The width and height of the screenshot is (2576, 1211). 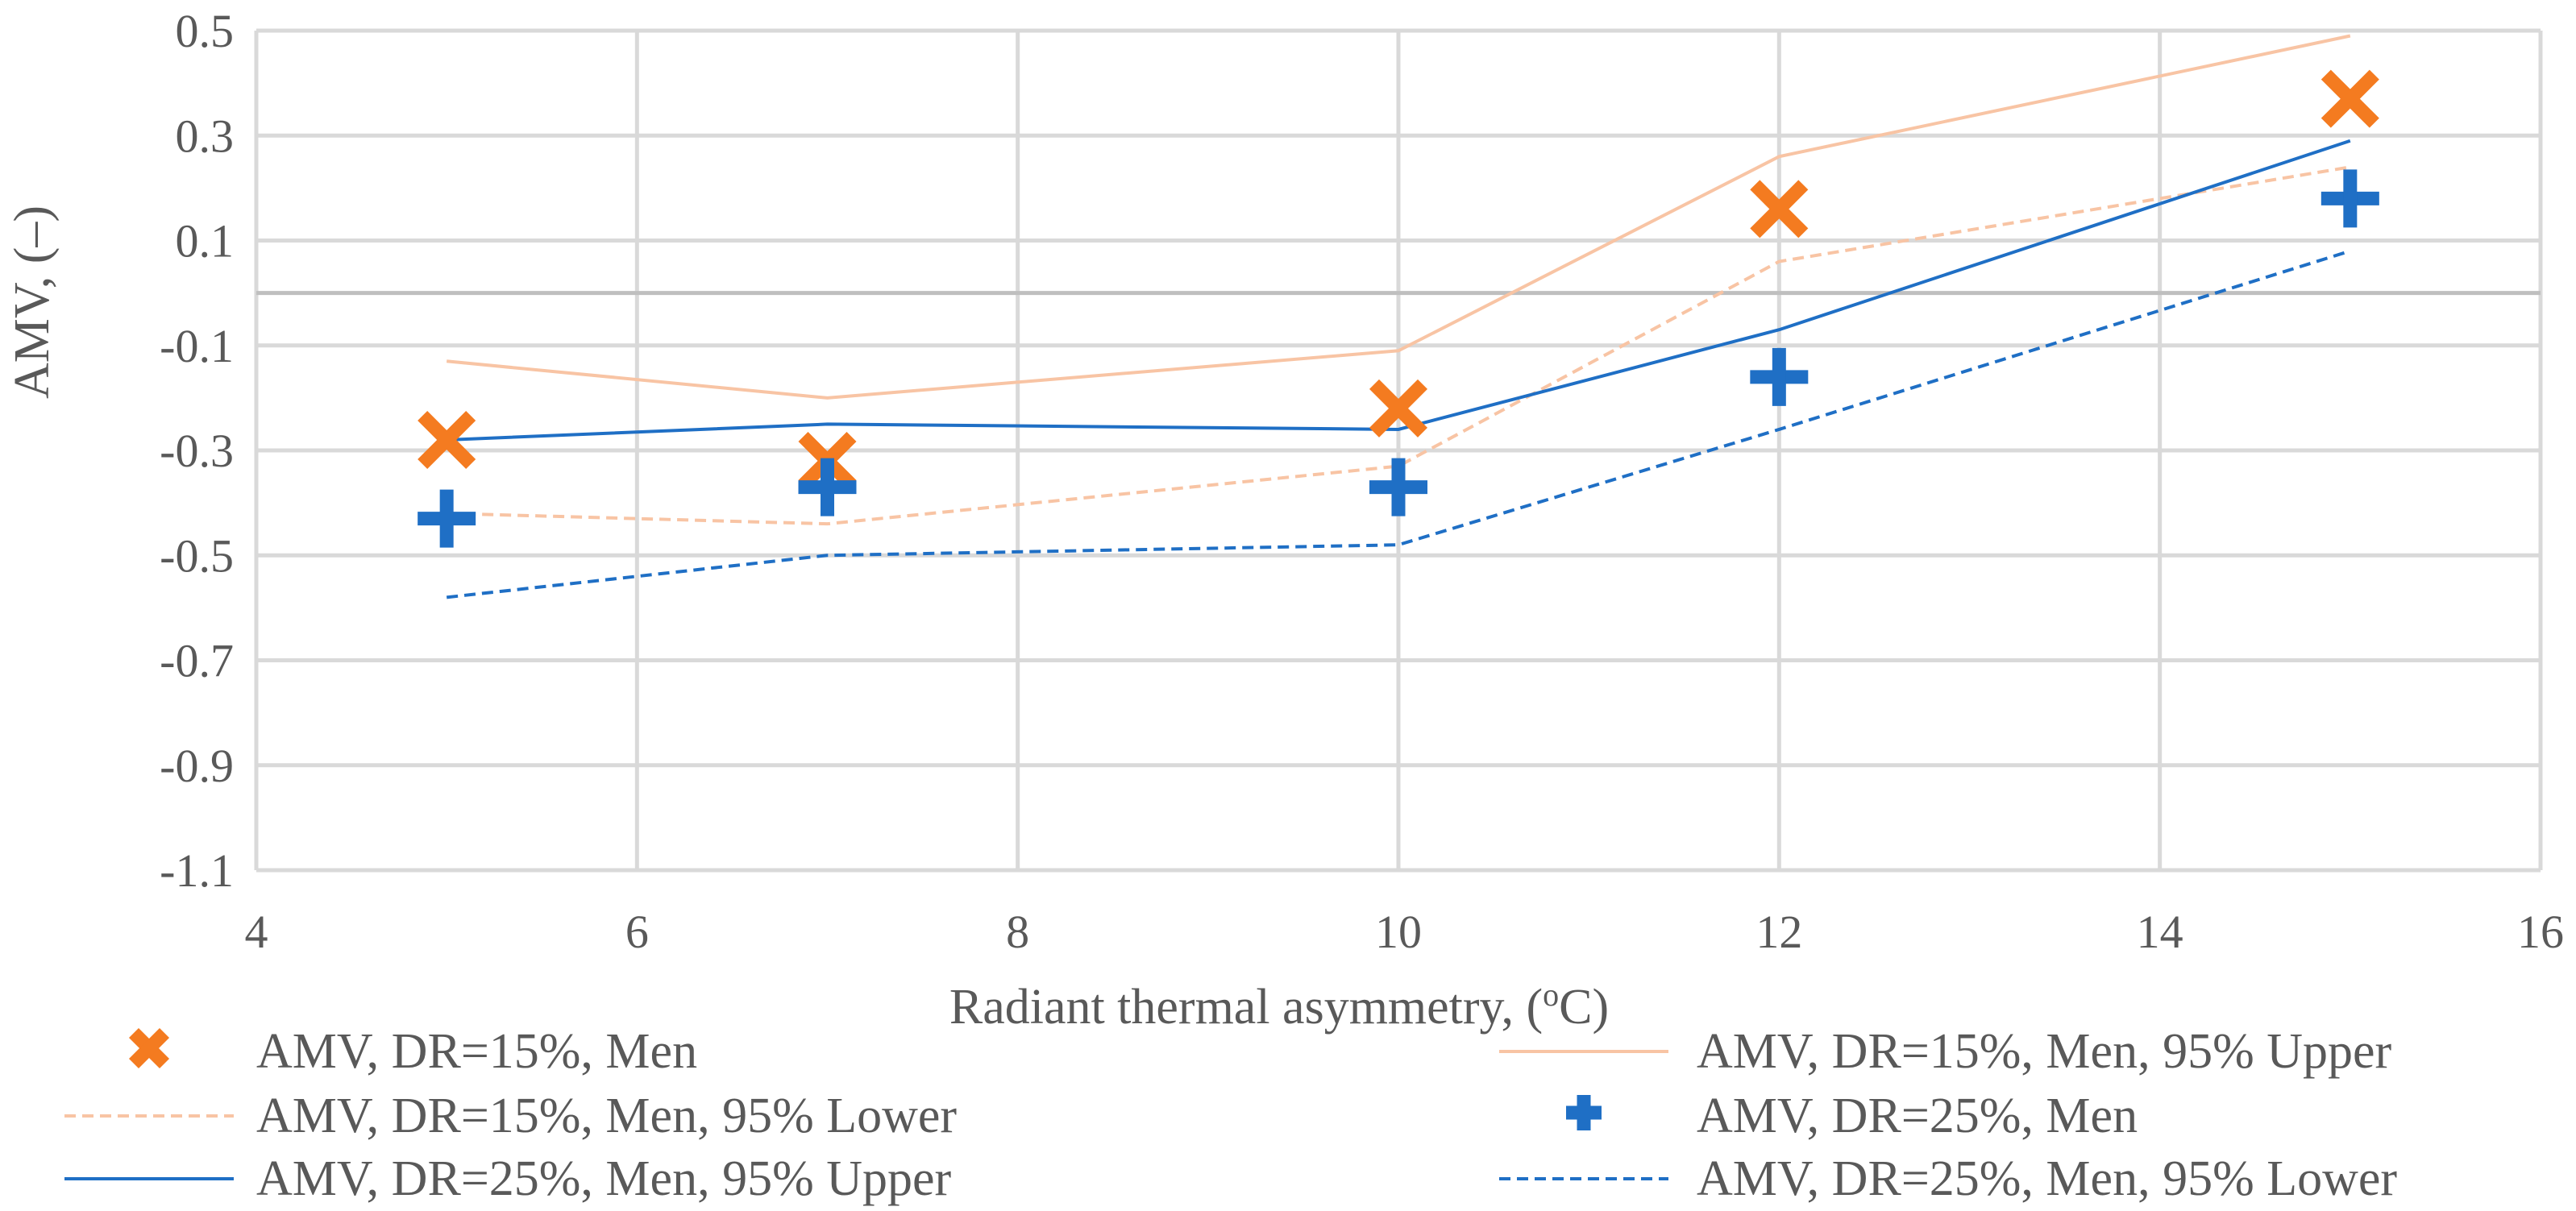 I want to click on y-tick-label-4: -0.3, so click(x=197, y=451).